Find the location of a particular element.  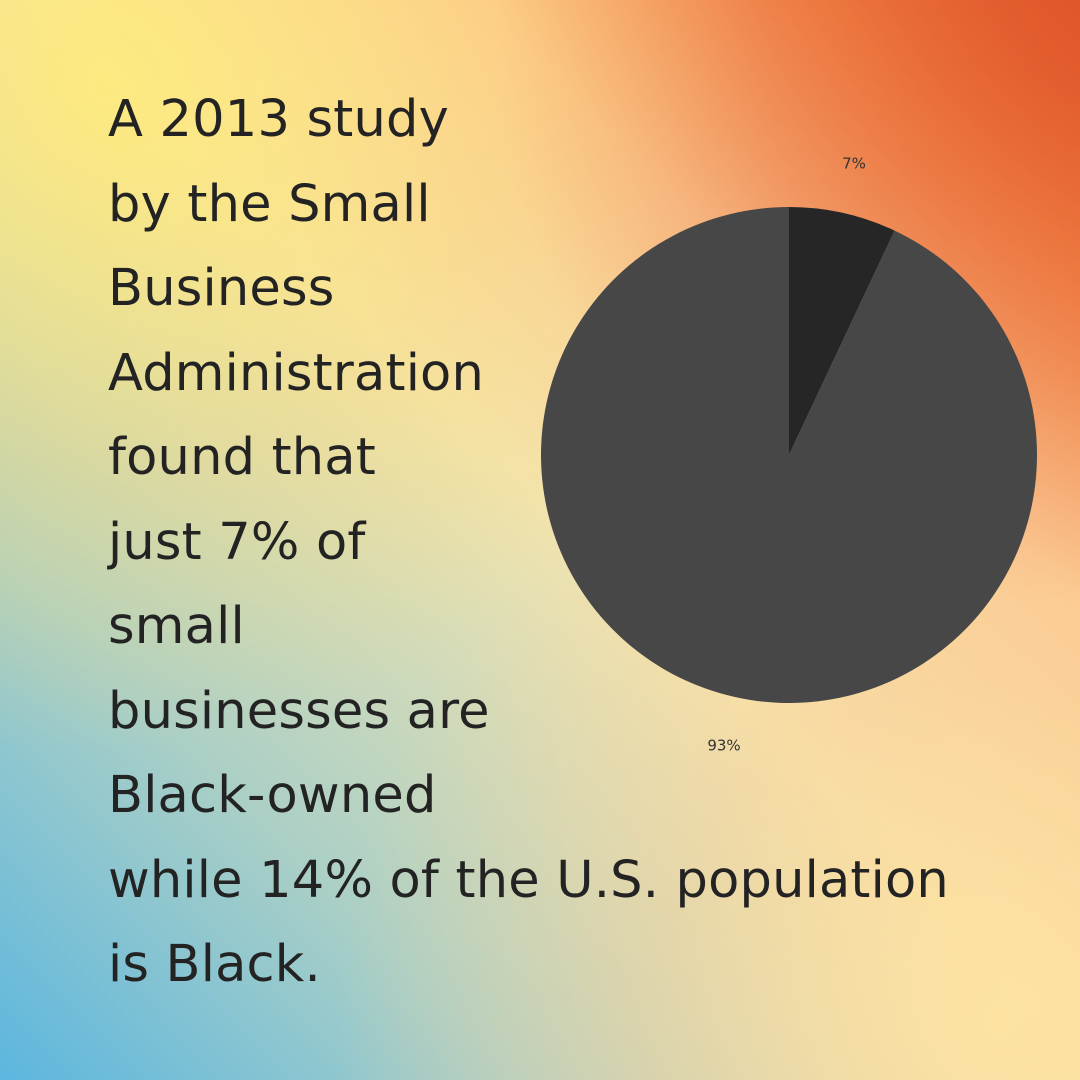

pie-data-label: 7% is located at coordinates (854, 164).